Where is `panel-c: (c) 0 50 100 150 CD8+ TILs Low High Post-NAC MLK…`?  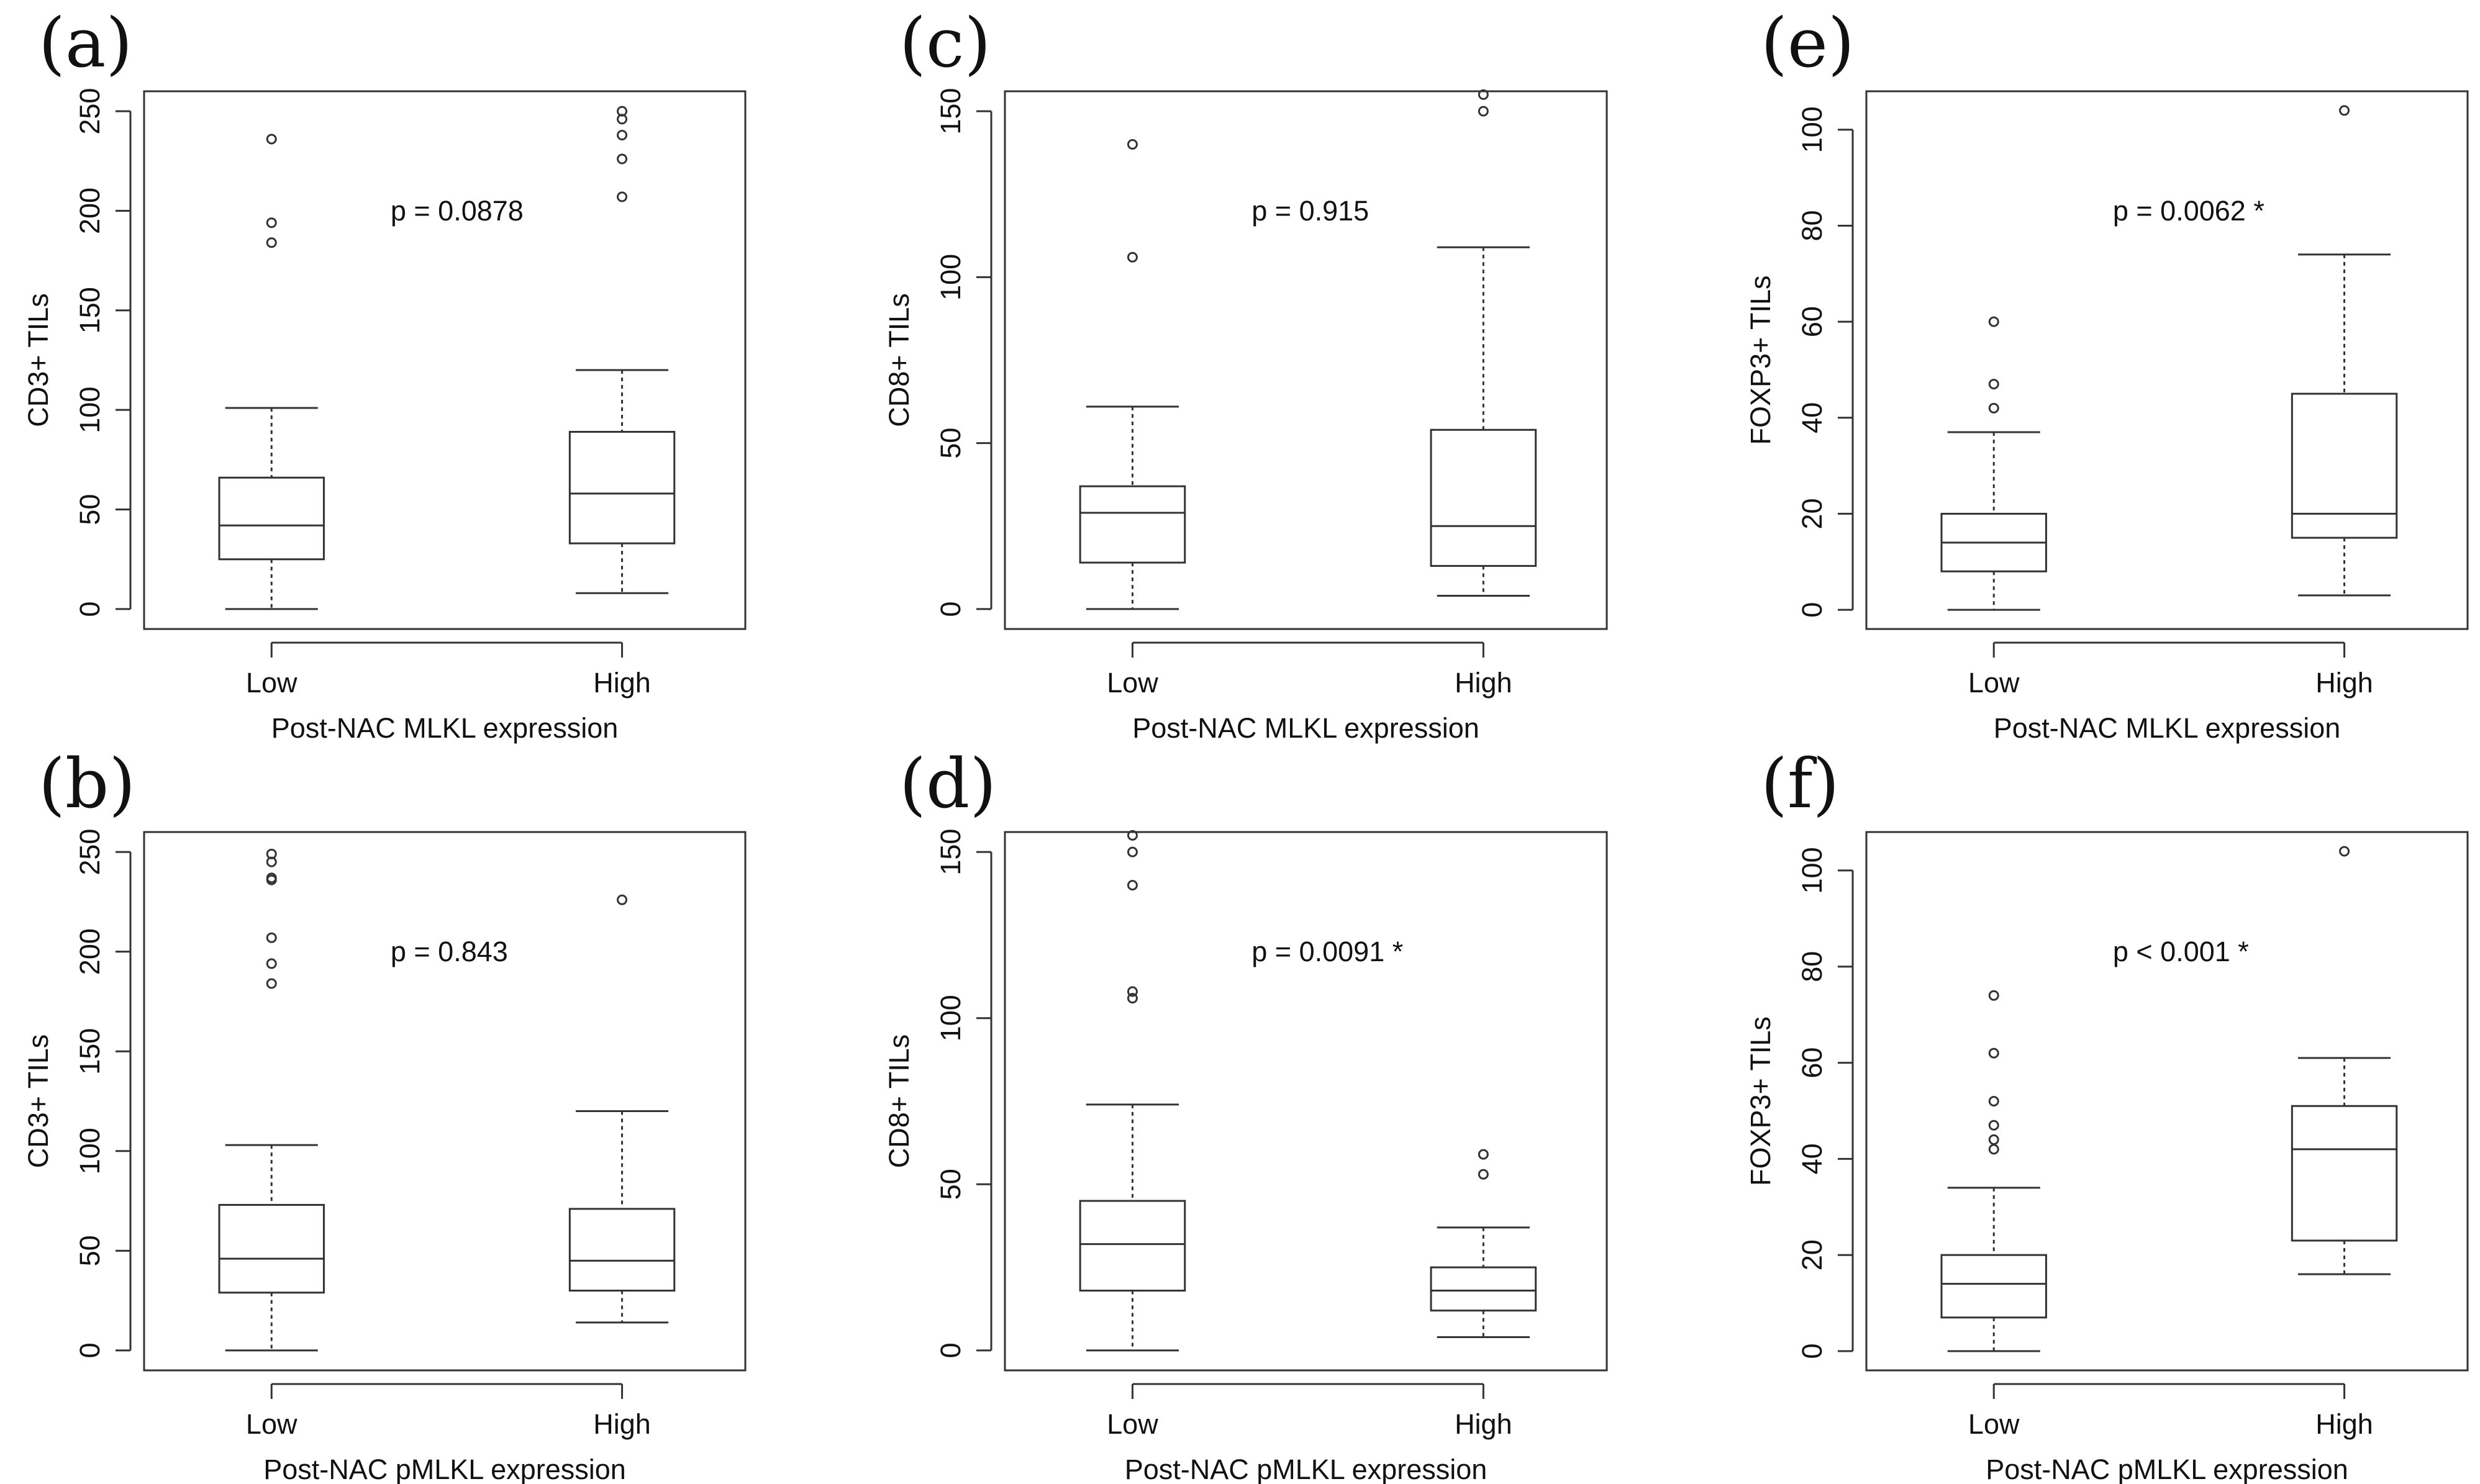 panel-c: (c) 0 50 100 150 CD8+ TILs Low High Post-NAC MLK… is located at coordinates (1245, 373).